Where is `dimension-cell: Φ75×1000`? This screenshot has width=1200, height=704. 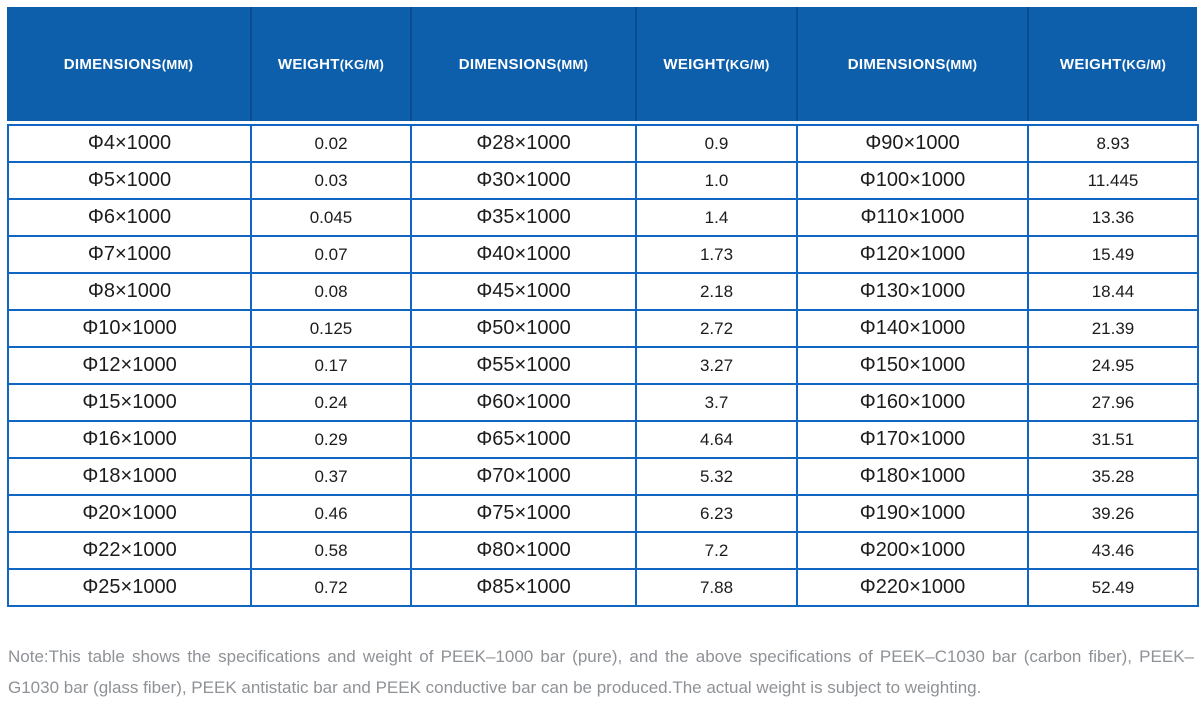
dimension-cell: Φ75×1000 is located at coordinates (523, 513).